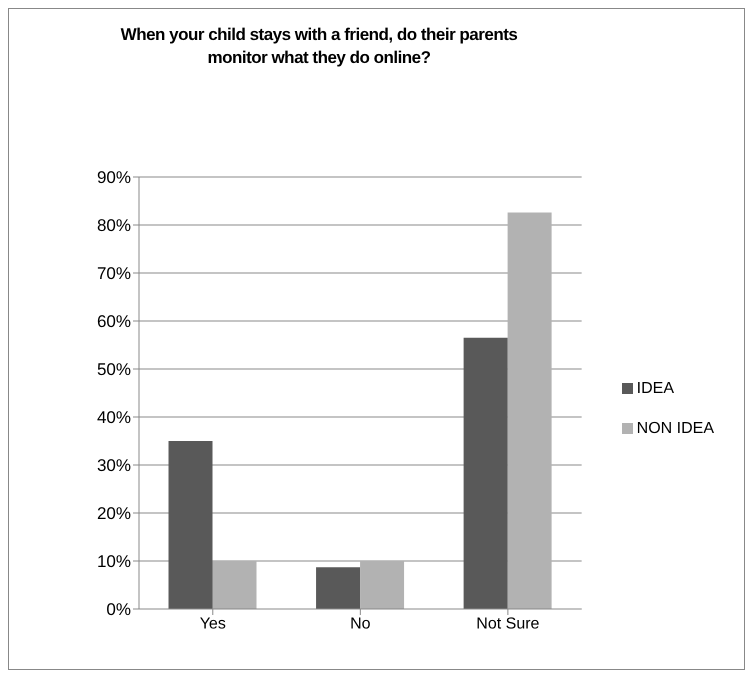 The height and width of the screenshot is (683, 752). What do you see at coordinates (118, 610) in the screenshot?
I see `y-tick-label: 0%` at bounding box center [118, 610].